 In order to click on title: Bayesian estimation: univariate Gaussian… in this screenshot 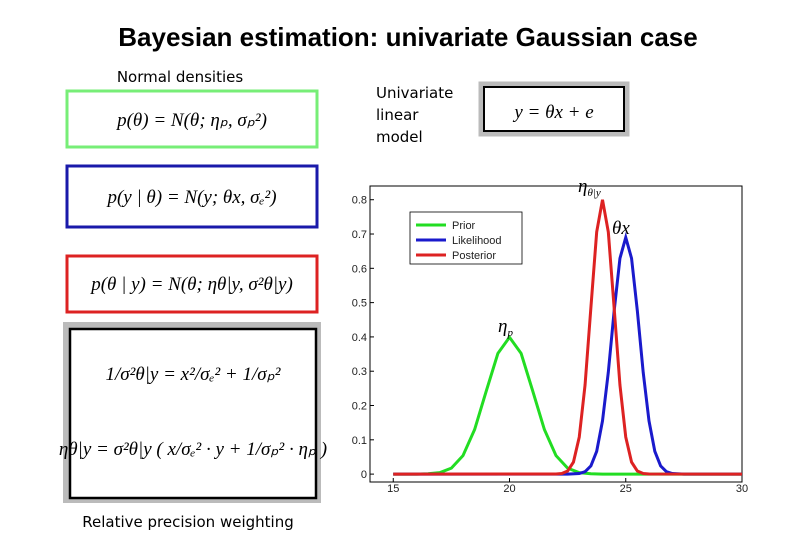, I will do `click(407, 37)`.